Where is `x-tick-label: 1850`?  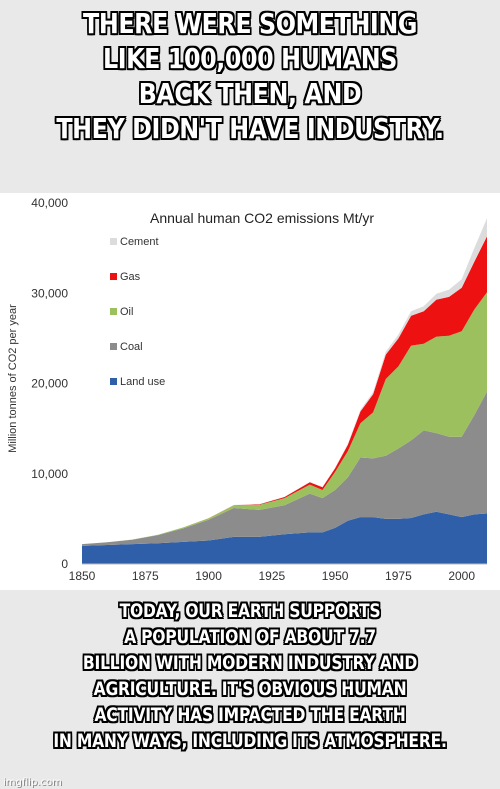 x-tick-label: 1850 is located at coordinates (82, 576).